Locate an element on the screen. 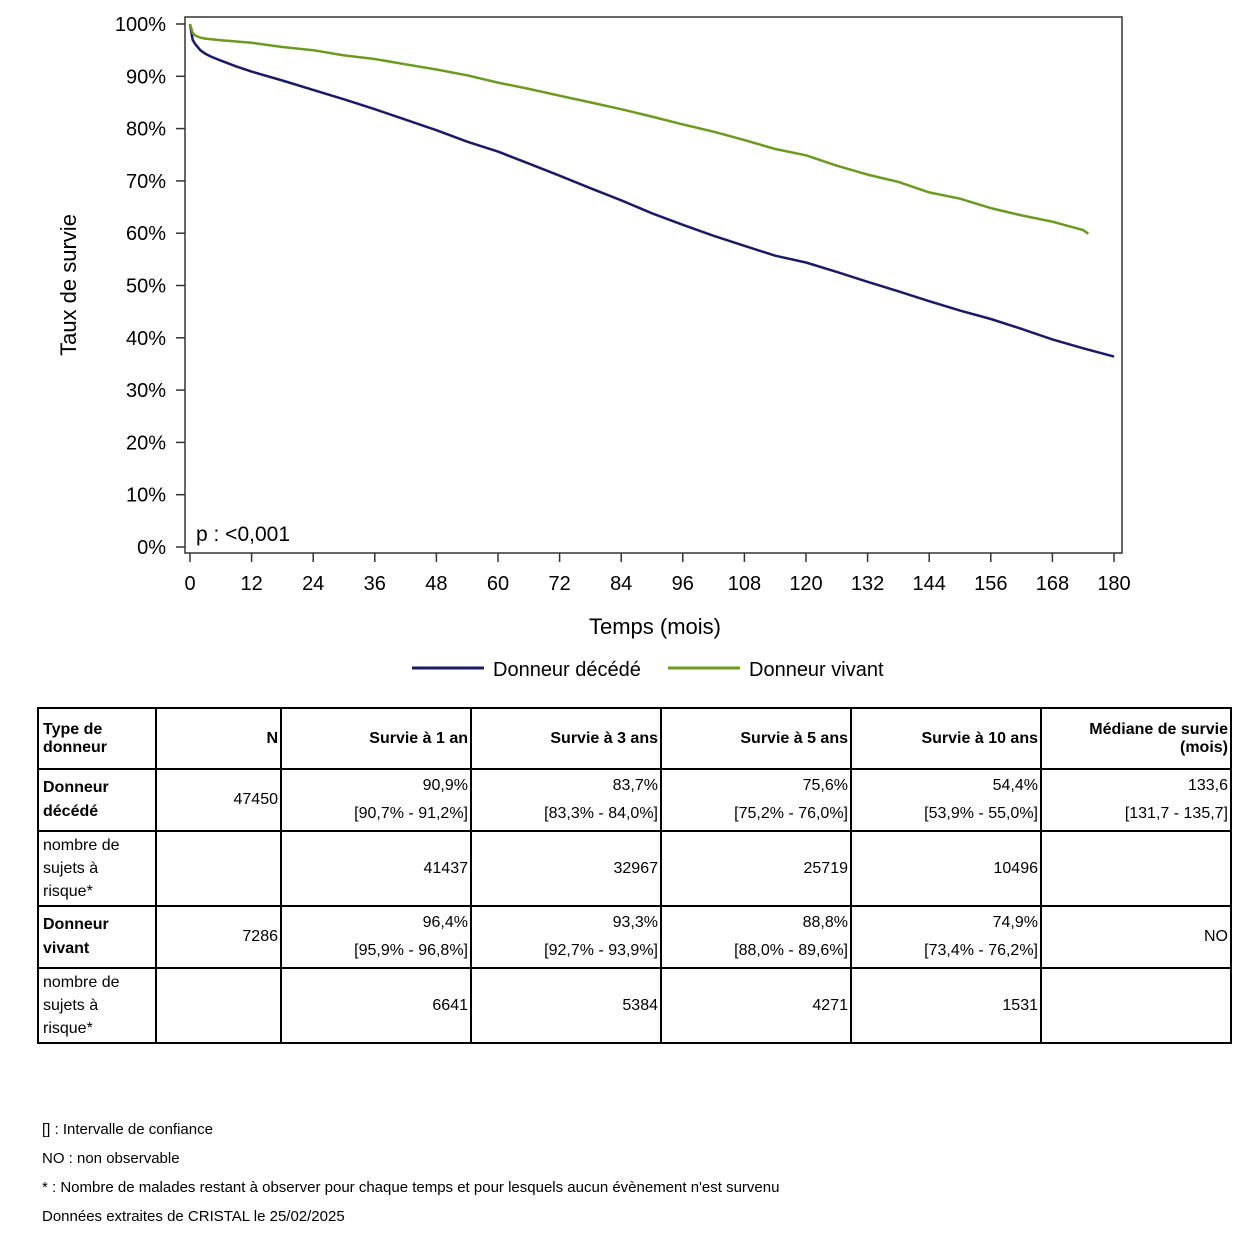 Image resolution: width=1241 pixels, height=1240 pixels. row-label-donneur-decede: Donneur décédé is located at coordinates (97, 800).